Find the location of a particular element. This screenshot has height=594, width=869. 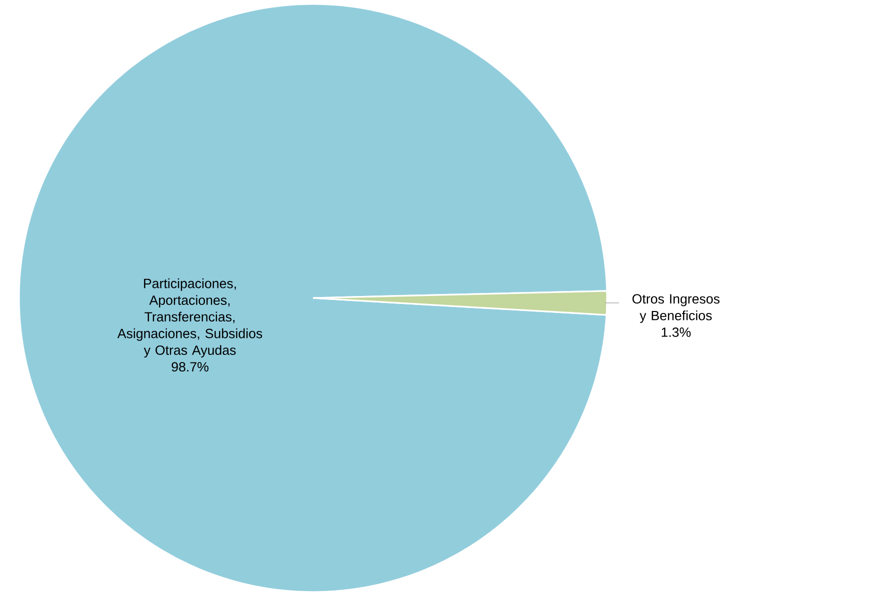

data-label: 1.3% is located at coordinates (676, 332).